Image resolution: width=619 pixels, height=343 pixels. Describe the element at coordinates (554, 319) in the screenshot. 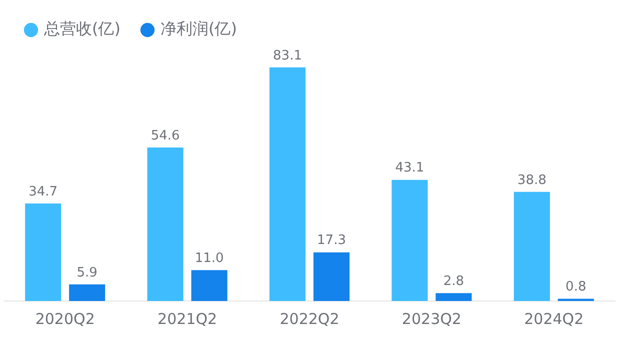

I see `x-tick-label: 2024Q2` at that location.